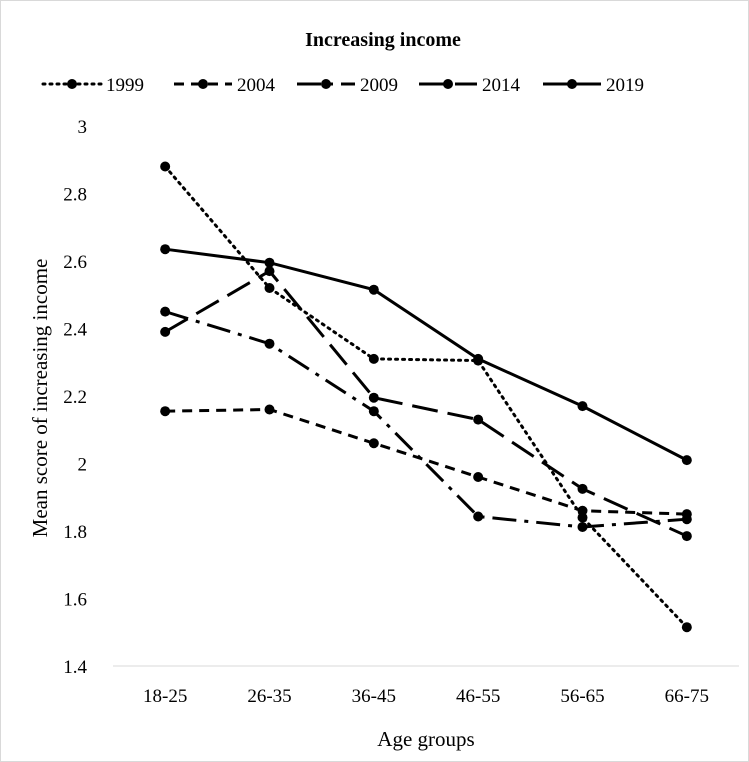 The image size is (749, 762). What do you see at coordinates (75, 262) in the screenshot?
I see `y-tick-label: 2.6` at bounding box center [75, 262].